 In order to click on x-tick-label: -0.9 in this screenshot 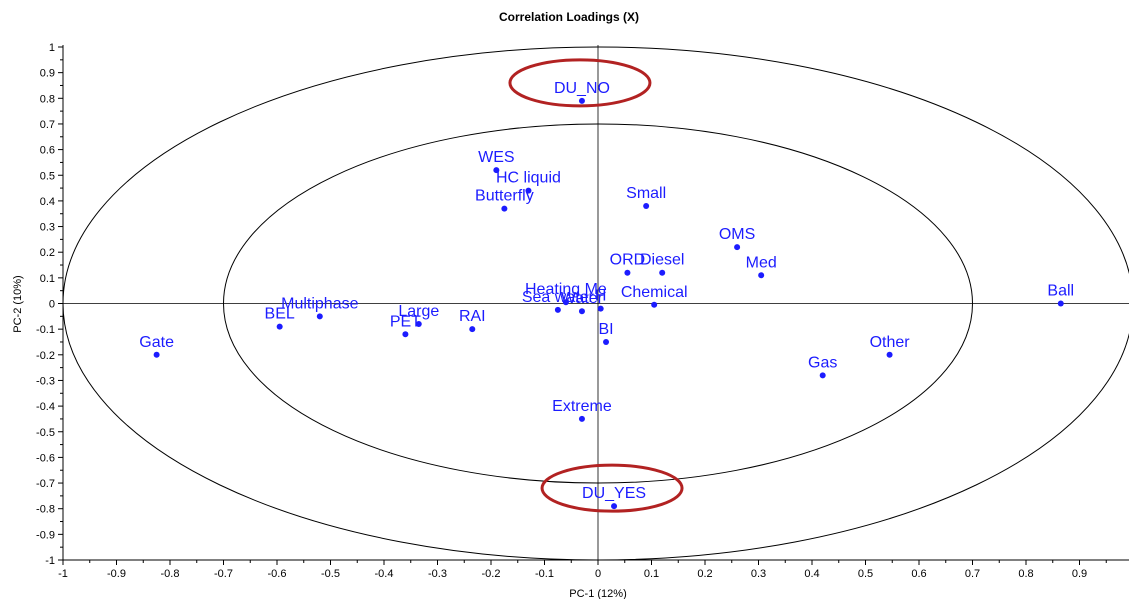, I will do `click(116, 574)`.